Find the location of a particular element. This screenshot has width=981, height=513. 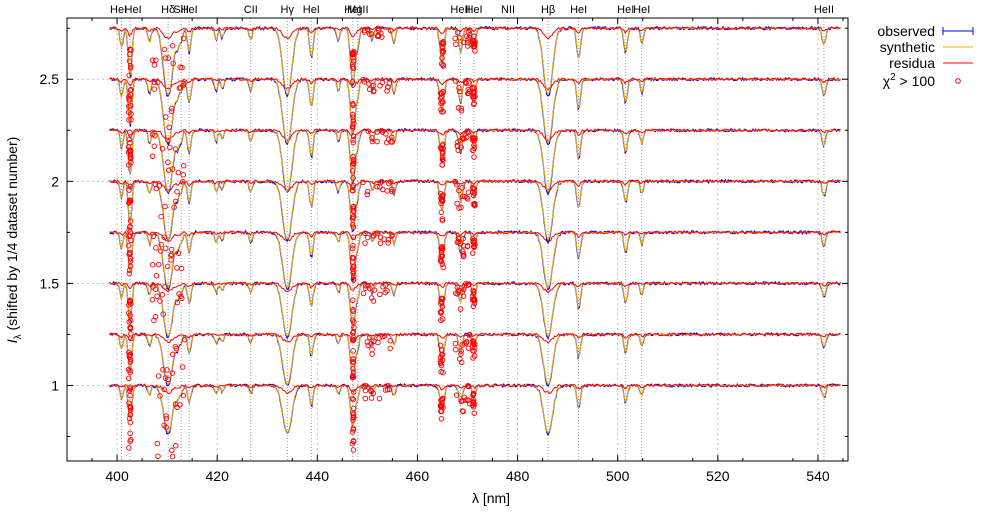

y-tick-label: 2.5 is located at coordinates (50, 79).